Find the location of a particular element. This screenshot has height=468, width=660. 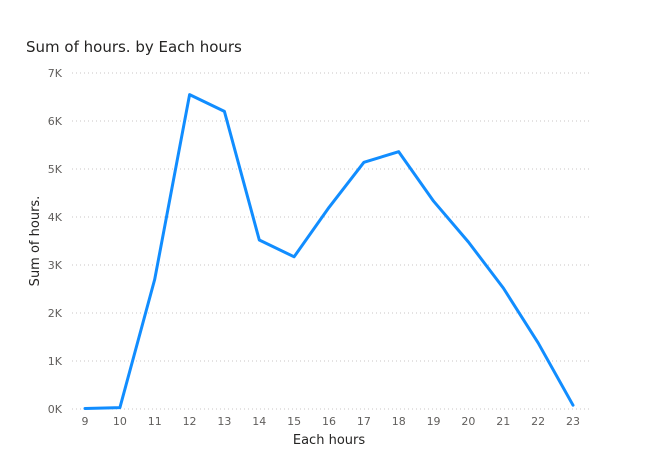

x-tick-label: 12 is located at coordinates (190, 421).